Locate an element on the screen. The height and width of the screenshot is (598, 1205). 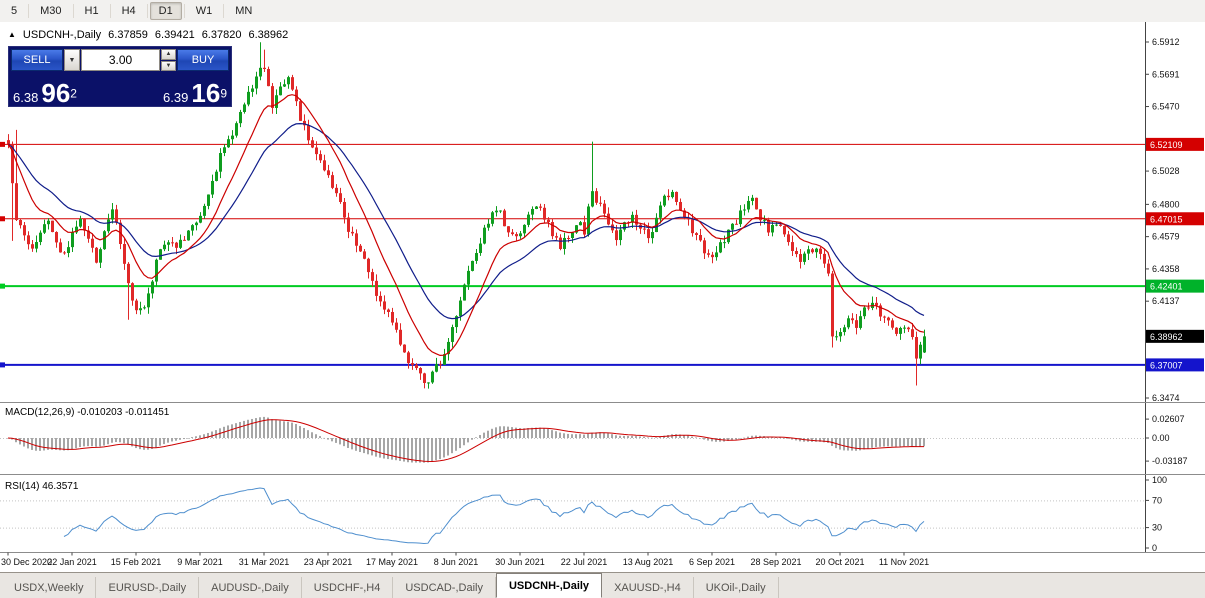
svg-text: 6.38962 is located at coordinates (1166, 337).